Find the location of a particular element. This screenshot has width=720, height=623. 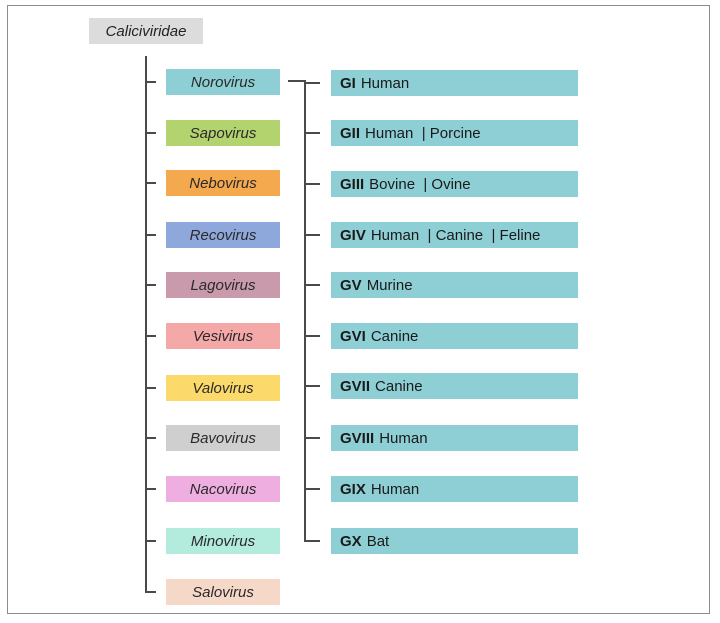

genogroup-hosts: Bat is located at coordinates (378, 541).